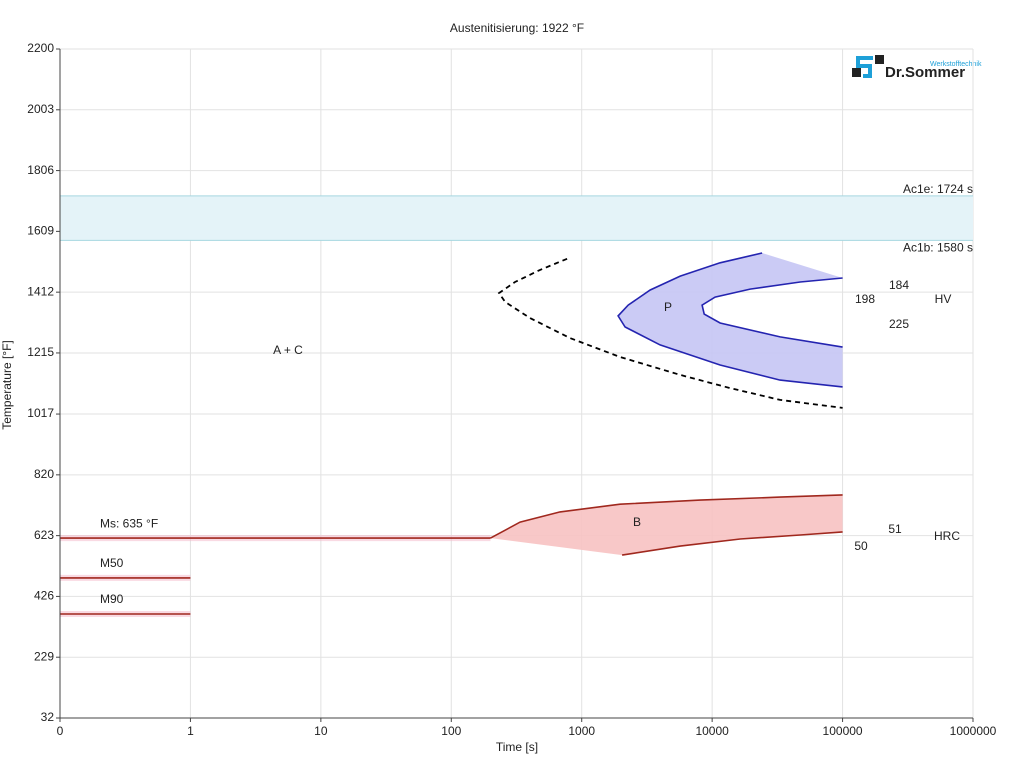  Describe the element at coordinates (60, 731) in the screenshot. I see `x-tick-label: 0` at that location.